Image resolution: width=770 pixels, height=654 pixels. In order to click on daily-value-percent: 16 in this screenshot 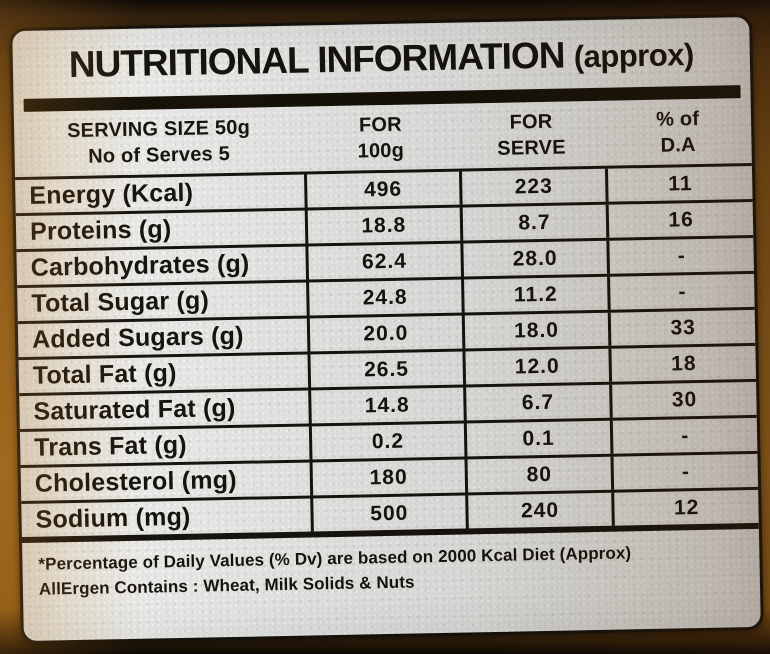, I will do `click(679, 219)`.